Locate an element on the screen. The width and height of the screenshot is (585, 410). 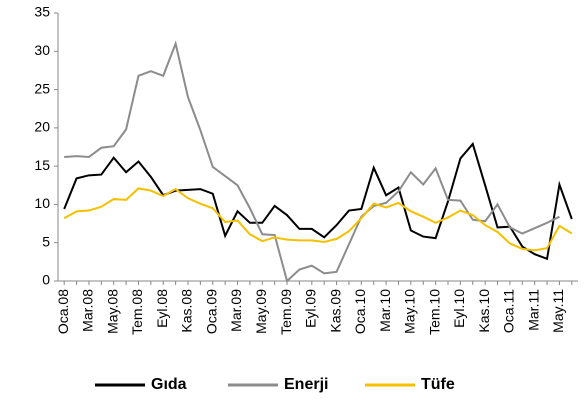
x-tick-label: Kas.08 is located at coordinates (187, 311).